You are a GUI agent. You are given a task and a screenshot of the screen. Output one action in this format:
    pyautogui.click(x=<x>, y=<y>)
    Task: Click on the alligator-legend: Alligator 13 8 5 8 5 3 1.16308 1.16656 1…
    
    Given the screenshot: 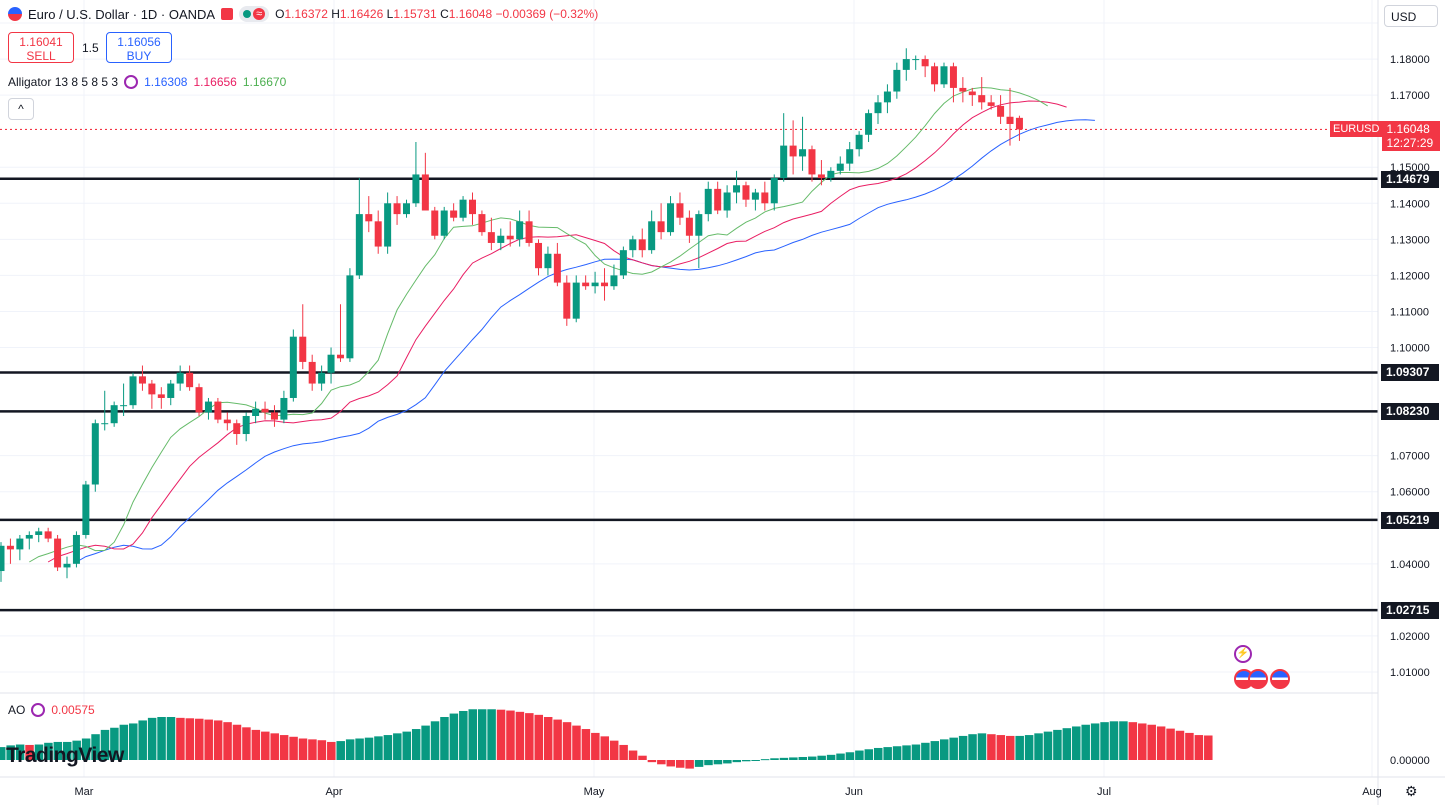 What is the action you would take?
    pyautogui.click(x=147, y=82)
    